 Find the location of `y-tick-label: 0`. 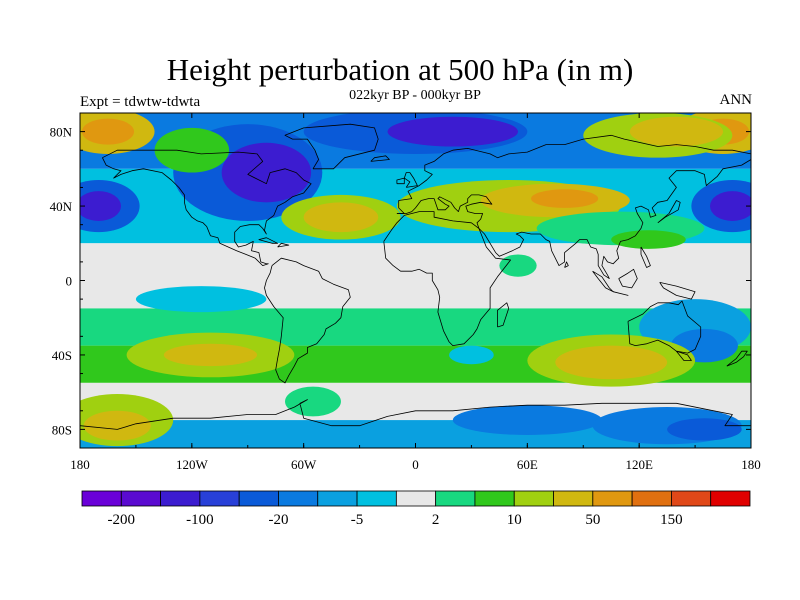

y-tick-label: 0 is located at coordinates (69, 281).